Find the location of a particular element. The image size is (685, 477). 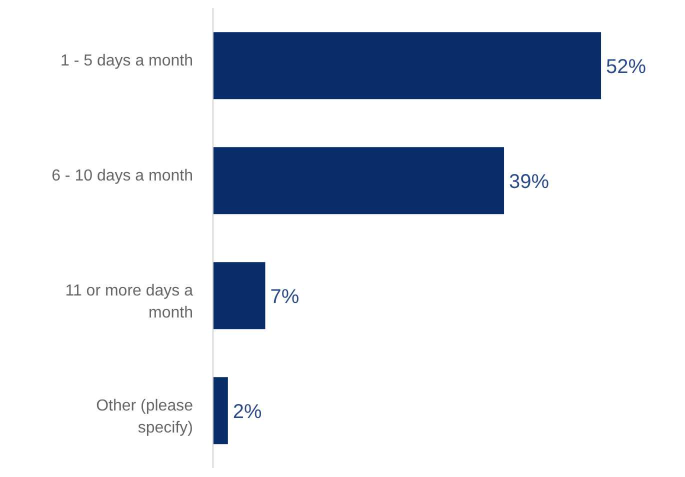

data-label: 52% is located at coordinates (626, 67).